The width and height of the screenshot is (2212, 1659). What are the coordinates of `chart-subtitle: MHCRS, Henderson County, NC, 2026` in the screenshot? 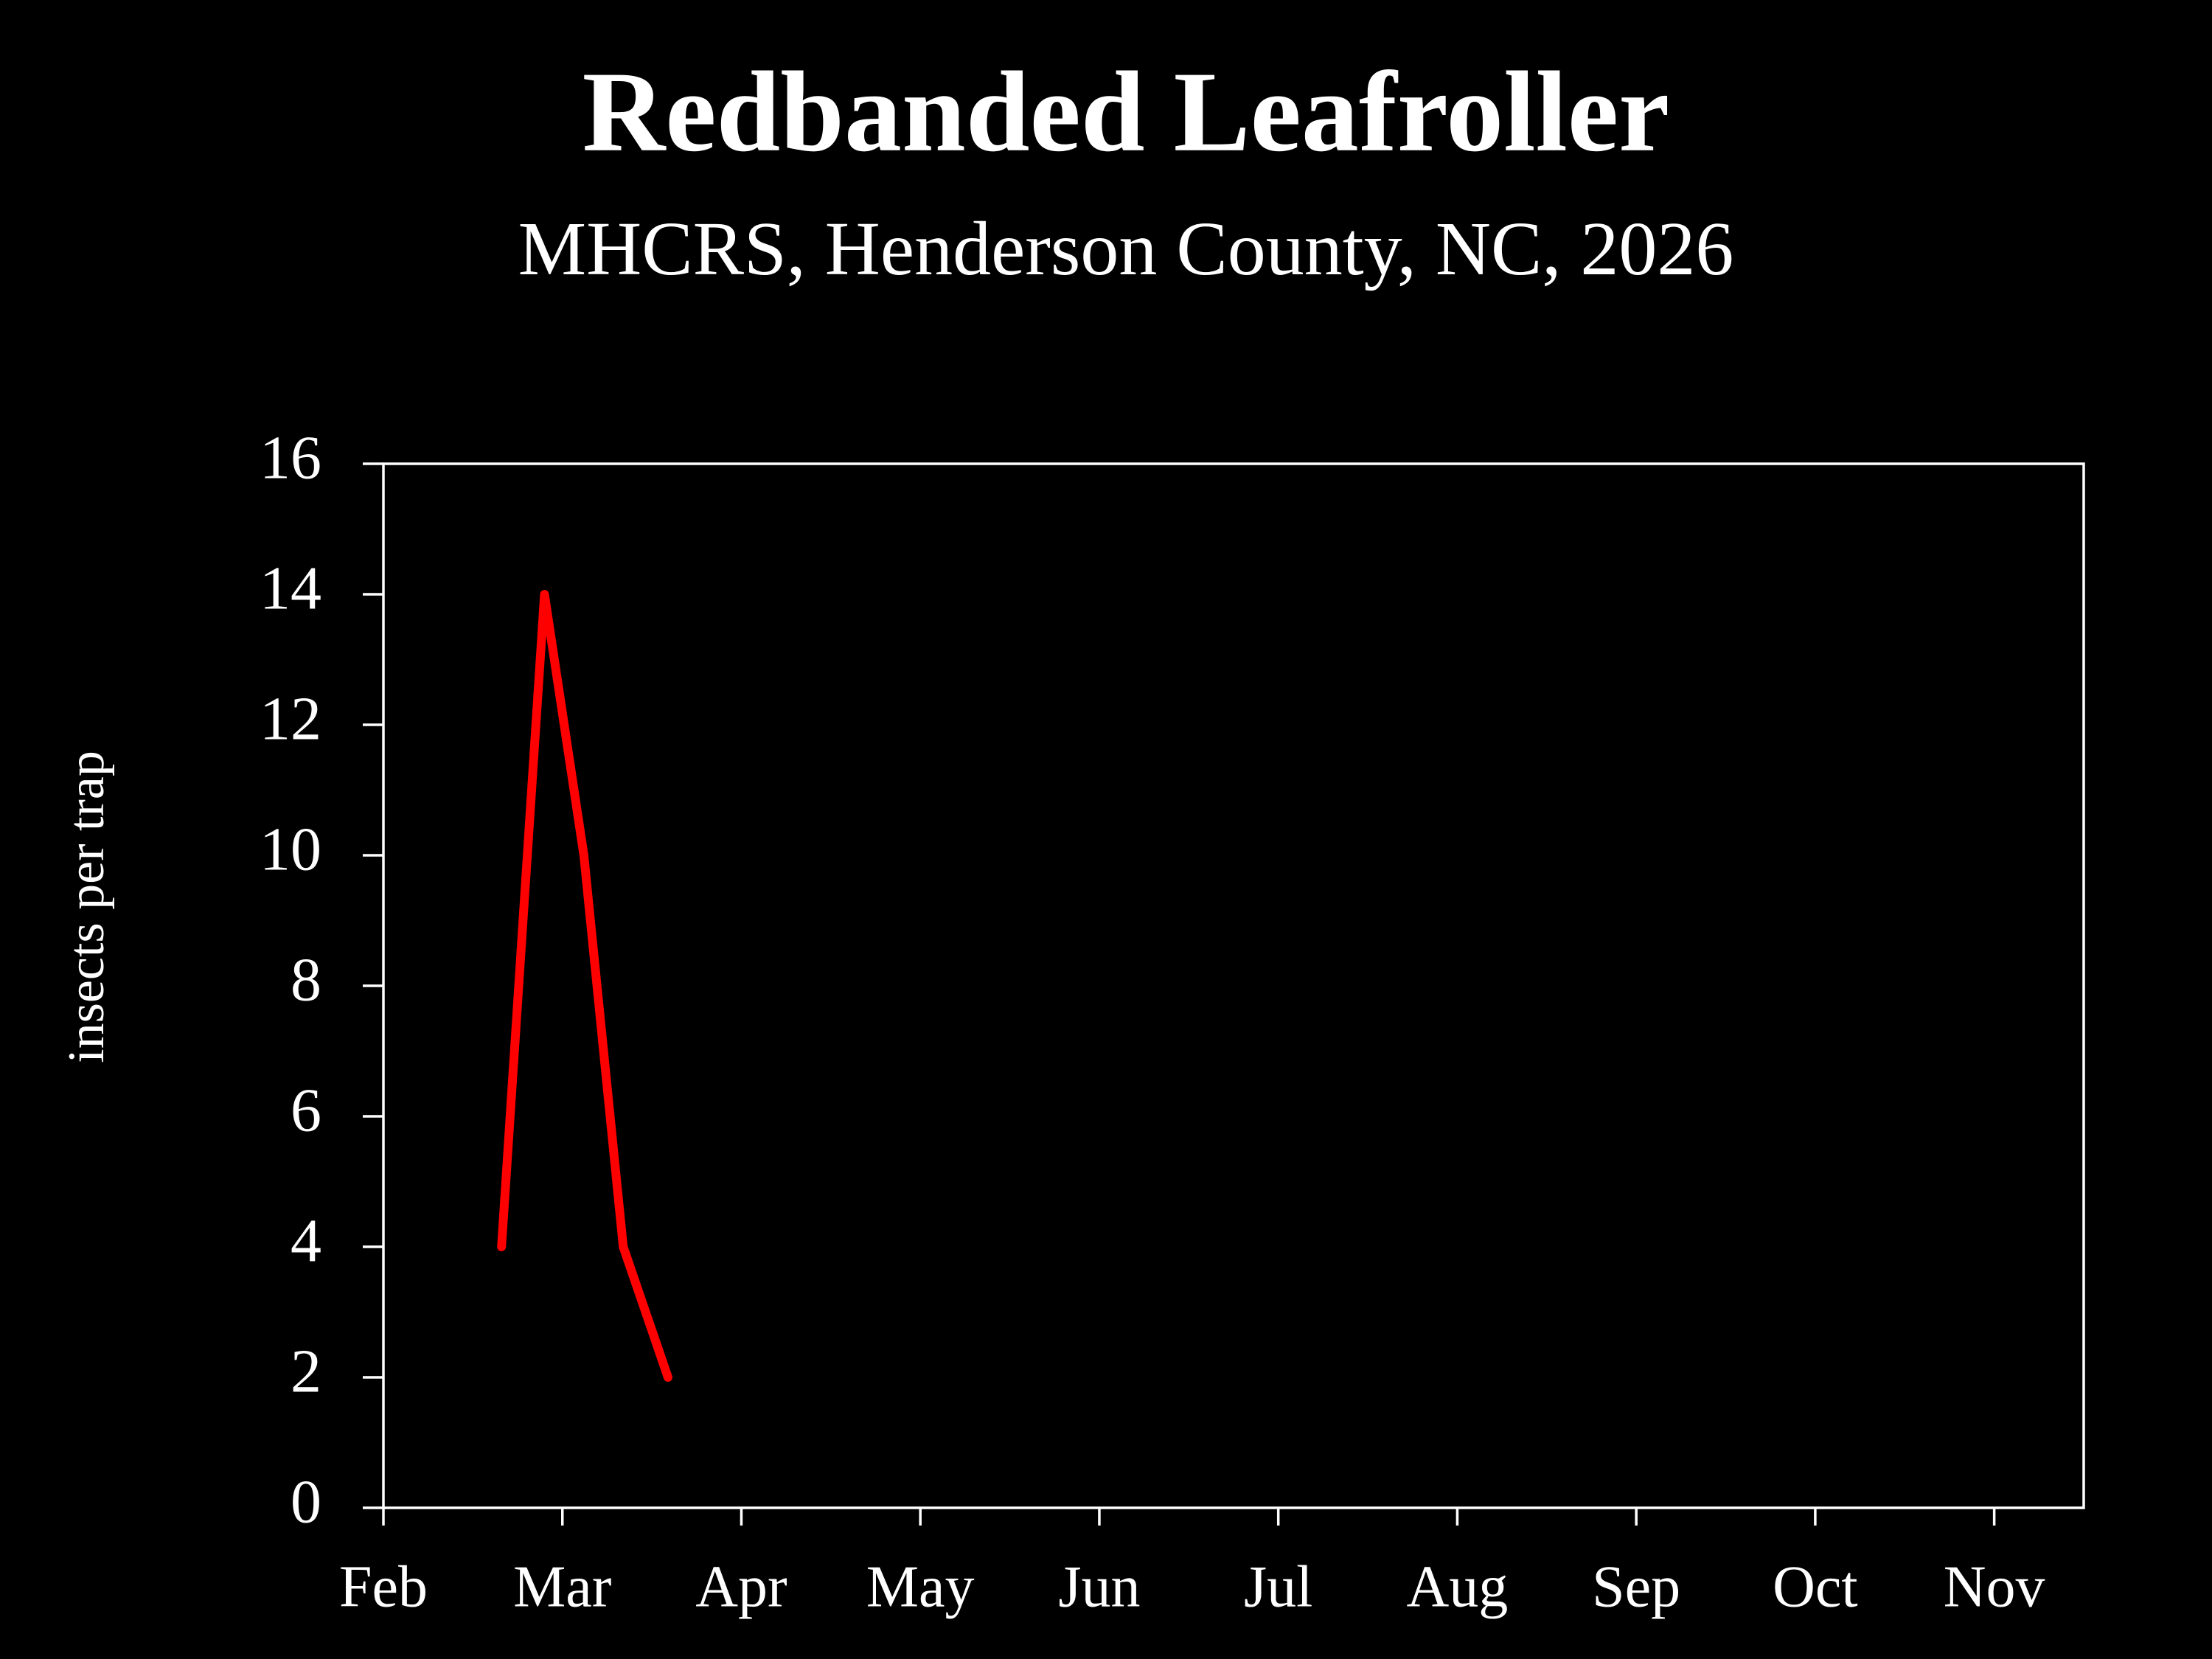 It's located at (1126, 248).